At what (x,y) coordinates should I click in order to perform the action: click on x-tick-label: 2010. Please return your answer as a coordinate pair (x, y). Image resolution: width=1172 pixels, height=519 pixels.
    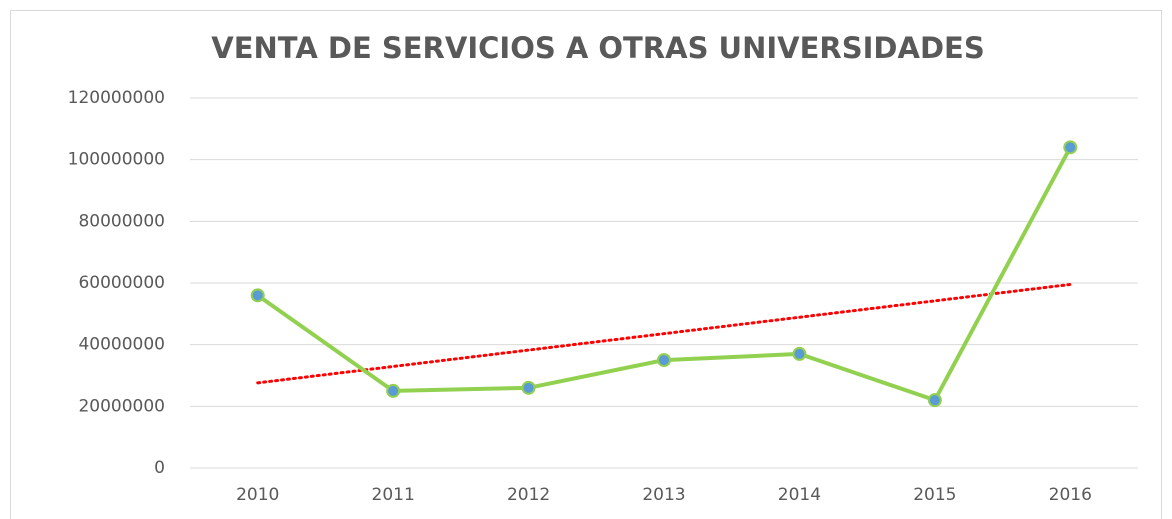
    Looking at the image, I should click on (257, 495).